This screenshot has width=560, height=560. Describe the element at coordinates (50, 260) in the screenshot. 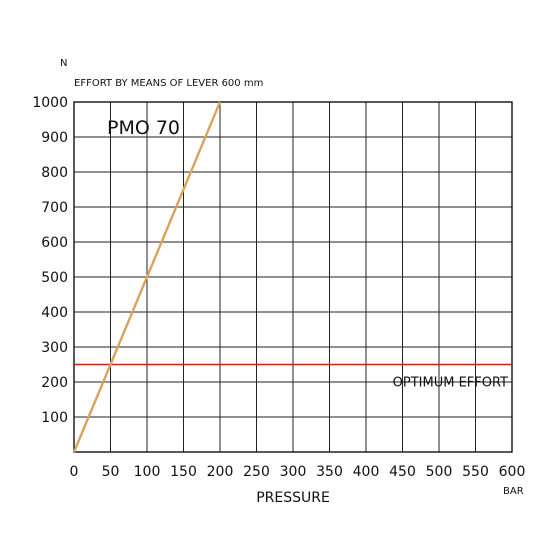

I see `y-tick-labels: 100 200 300 400 500 600 700 800 900 1000` at that location.